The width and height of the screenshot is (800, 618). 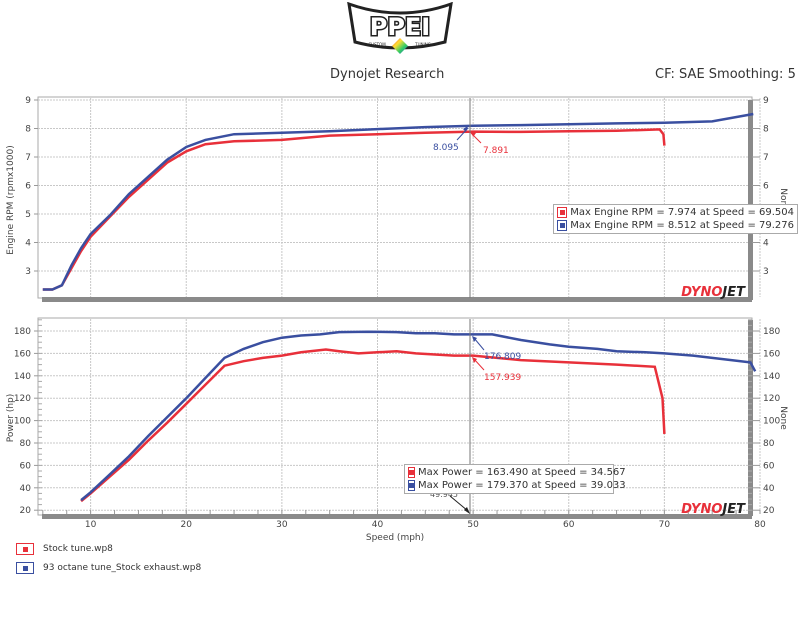 I want to click on rpm-stock-arrow-icon, so click(x=473, y=134).